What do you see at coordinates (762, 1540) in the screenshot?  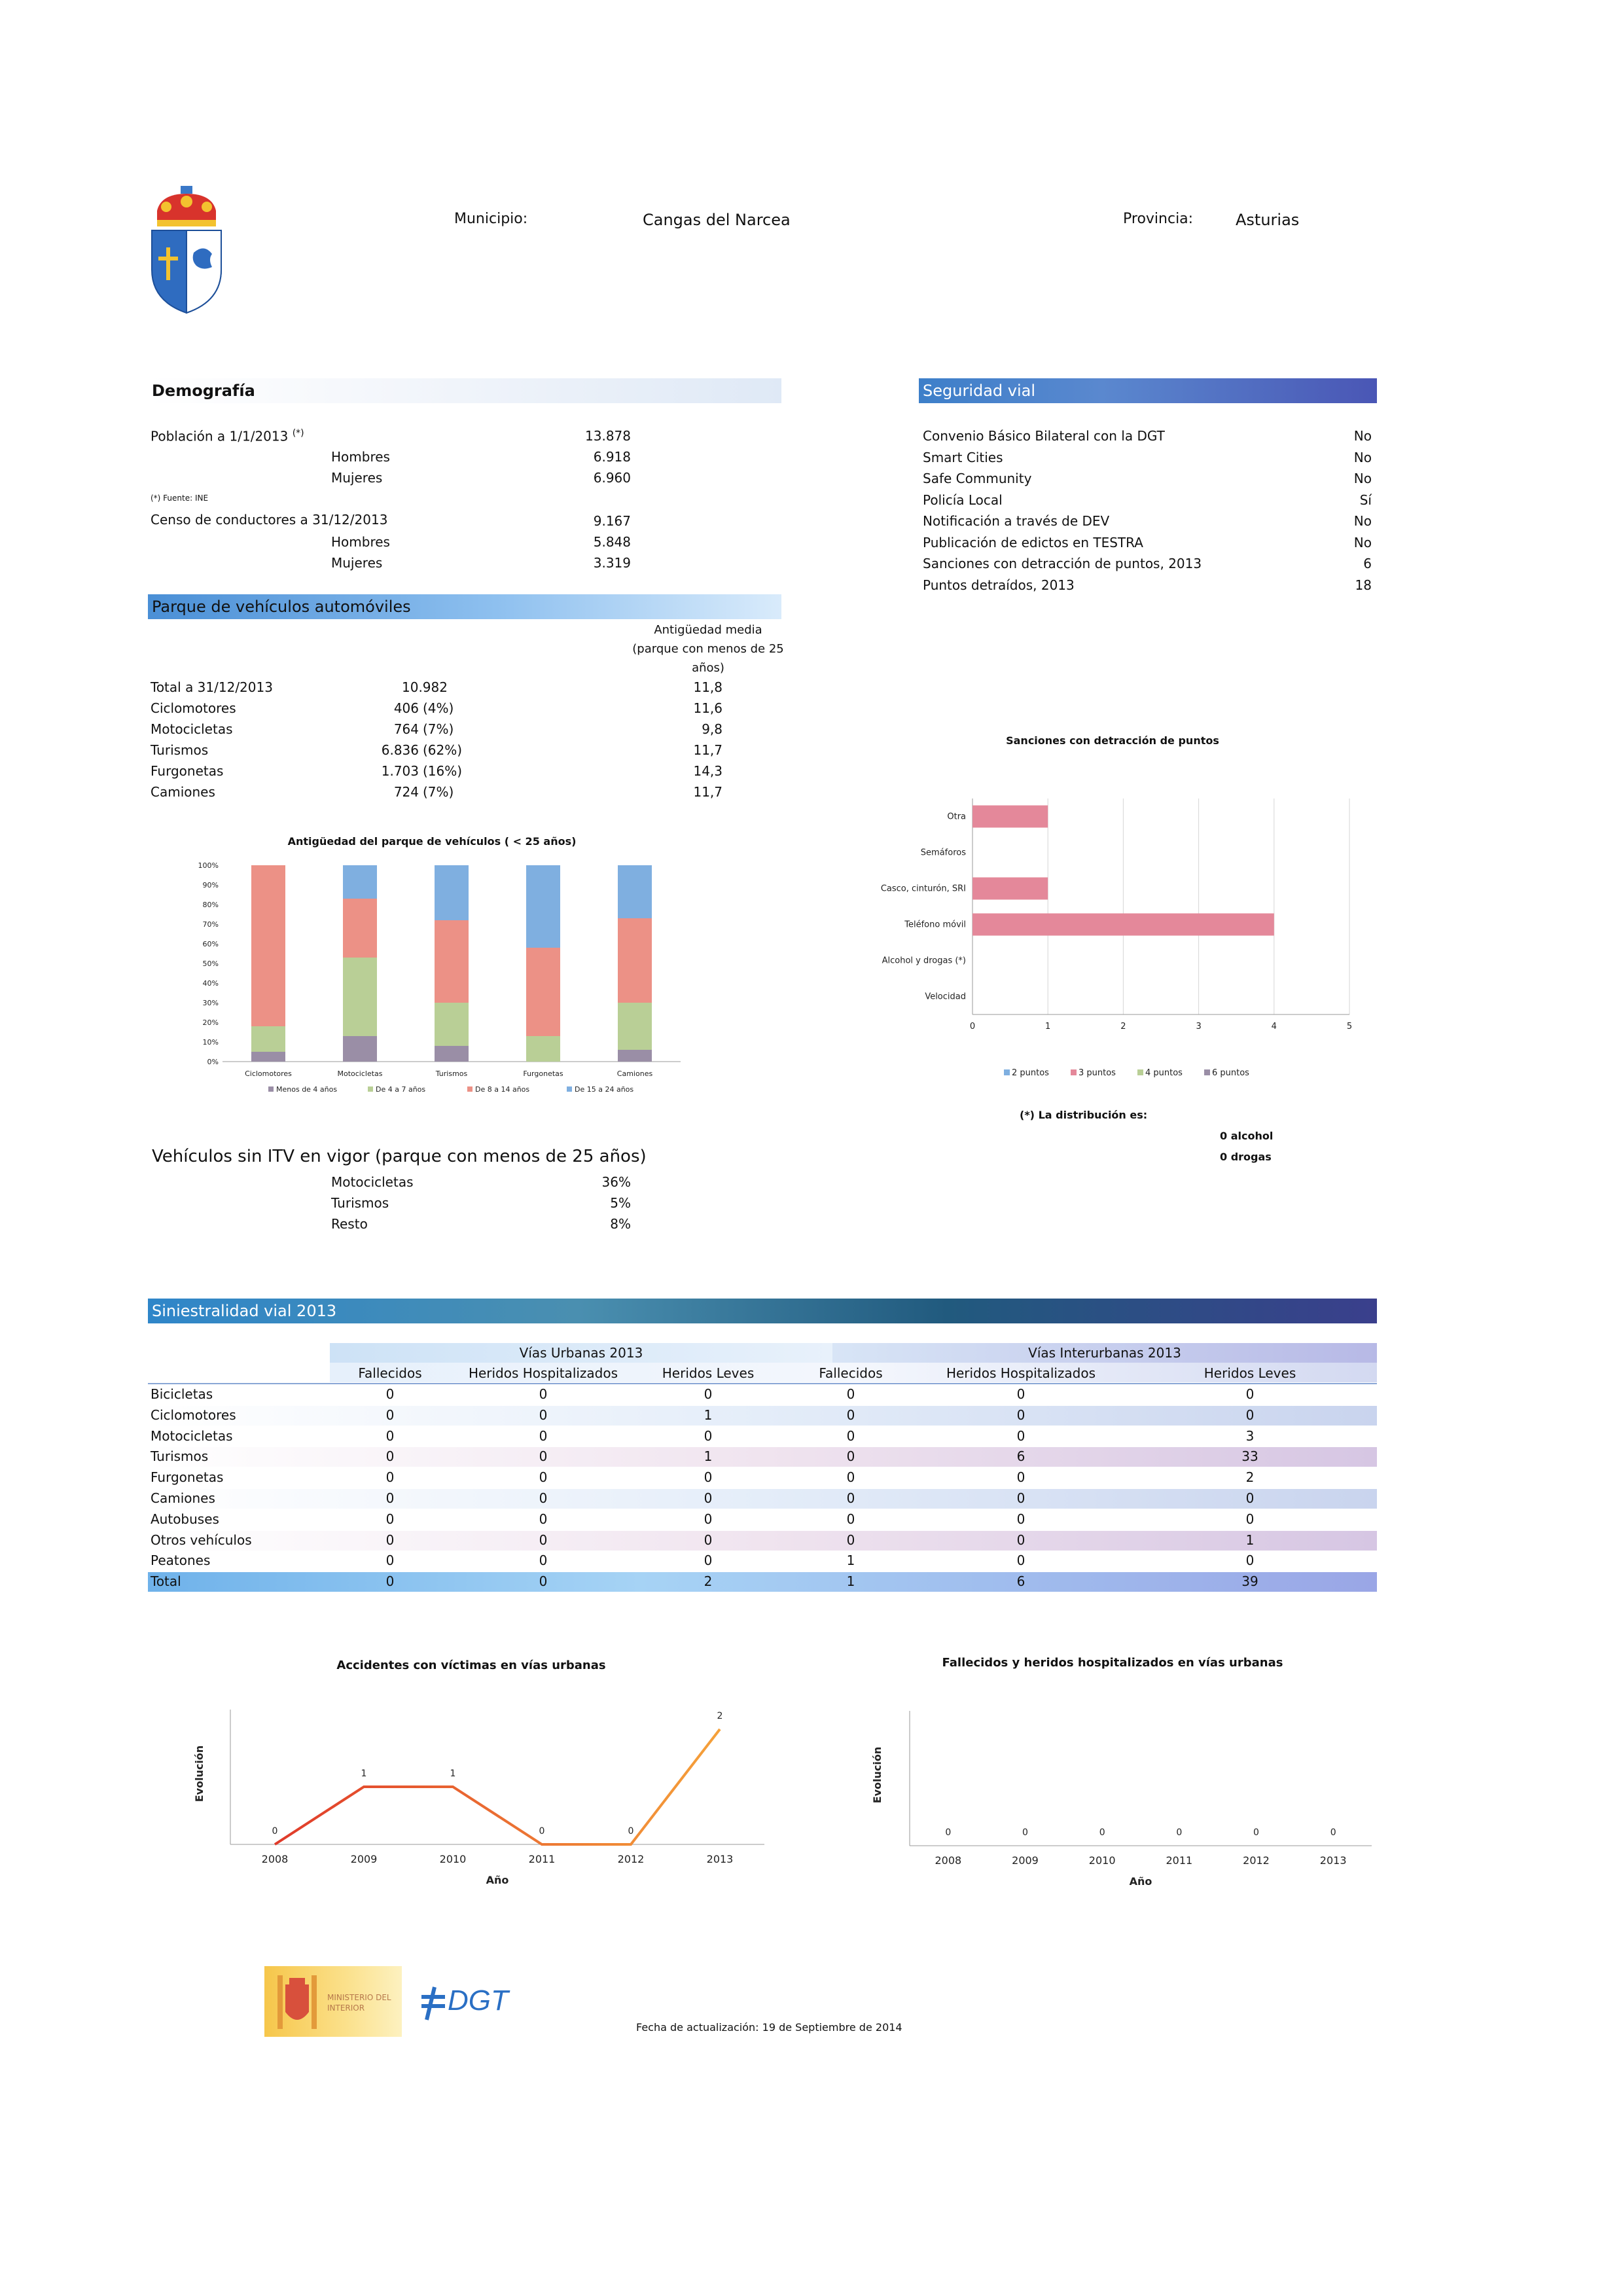 I see `siniestralidad-row-bg` at bounding box center [762, 1540].